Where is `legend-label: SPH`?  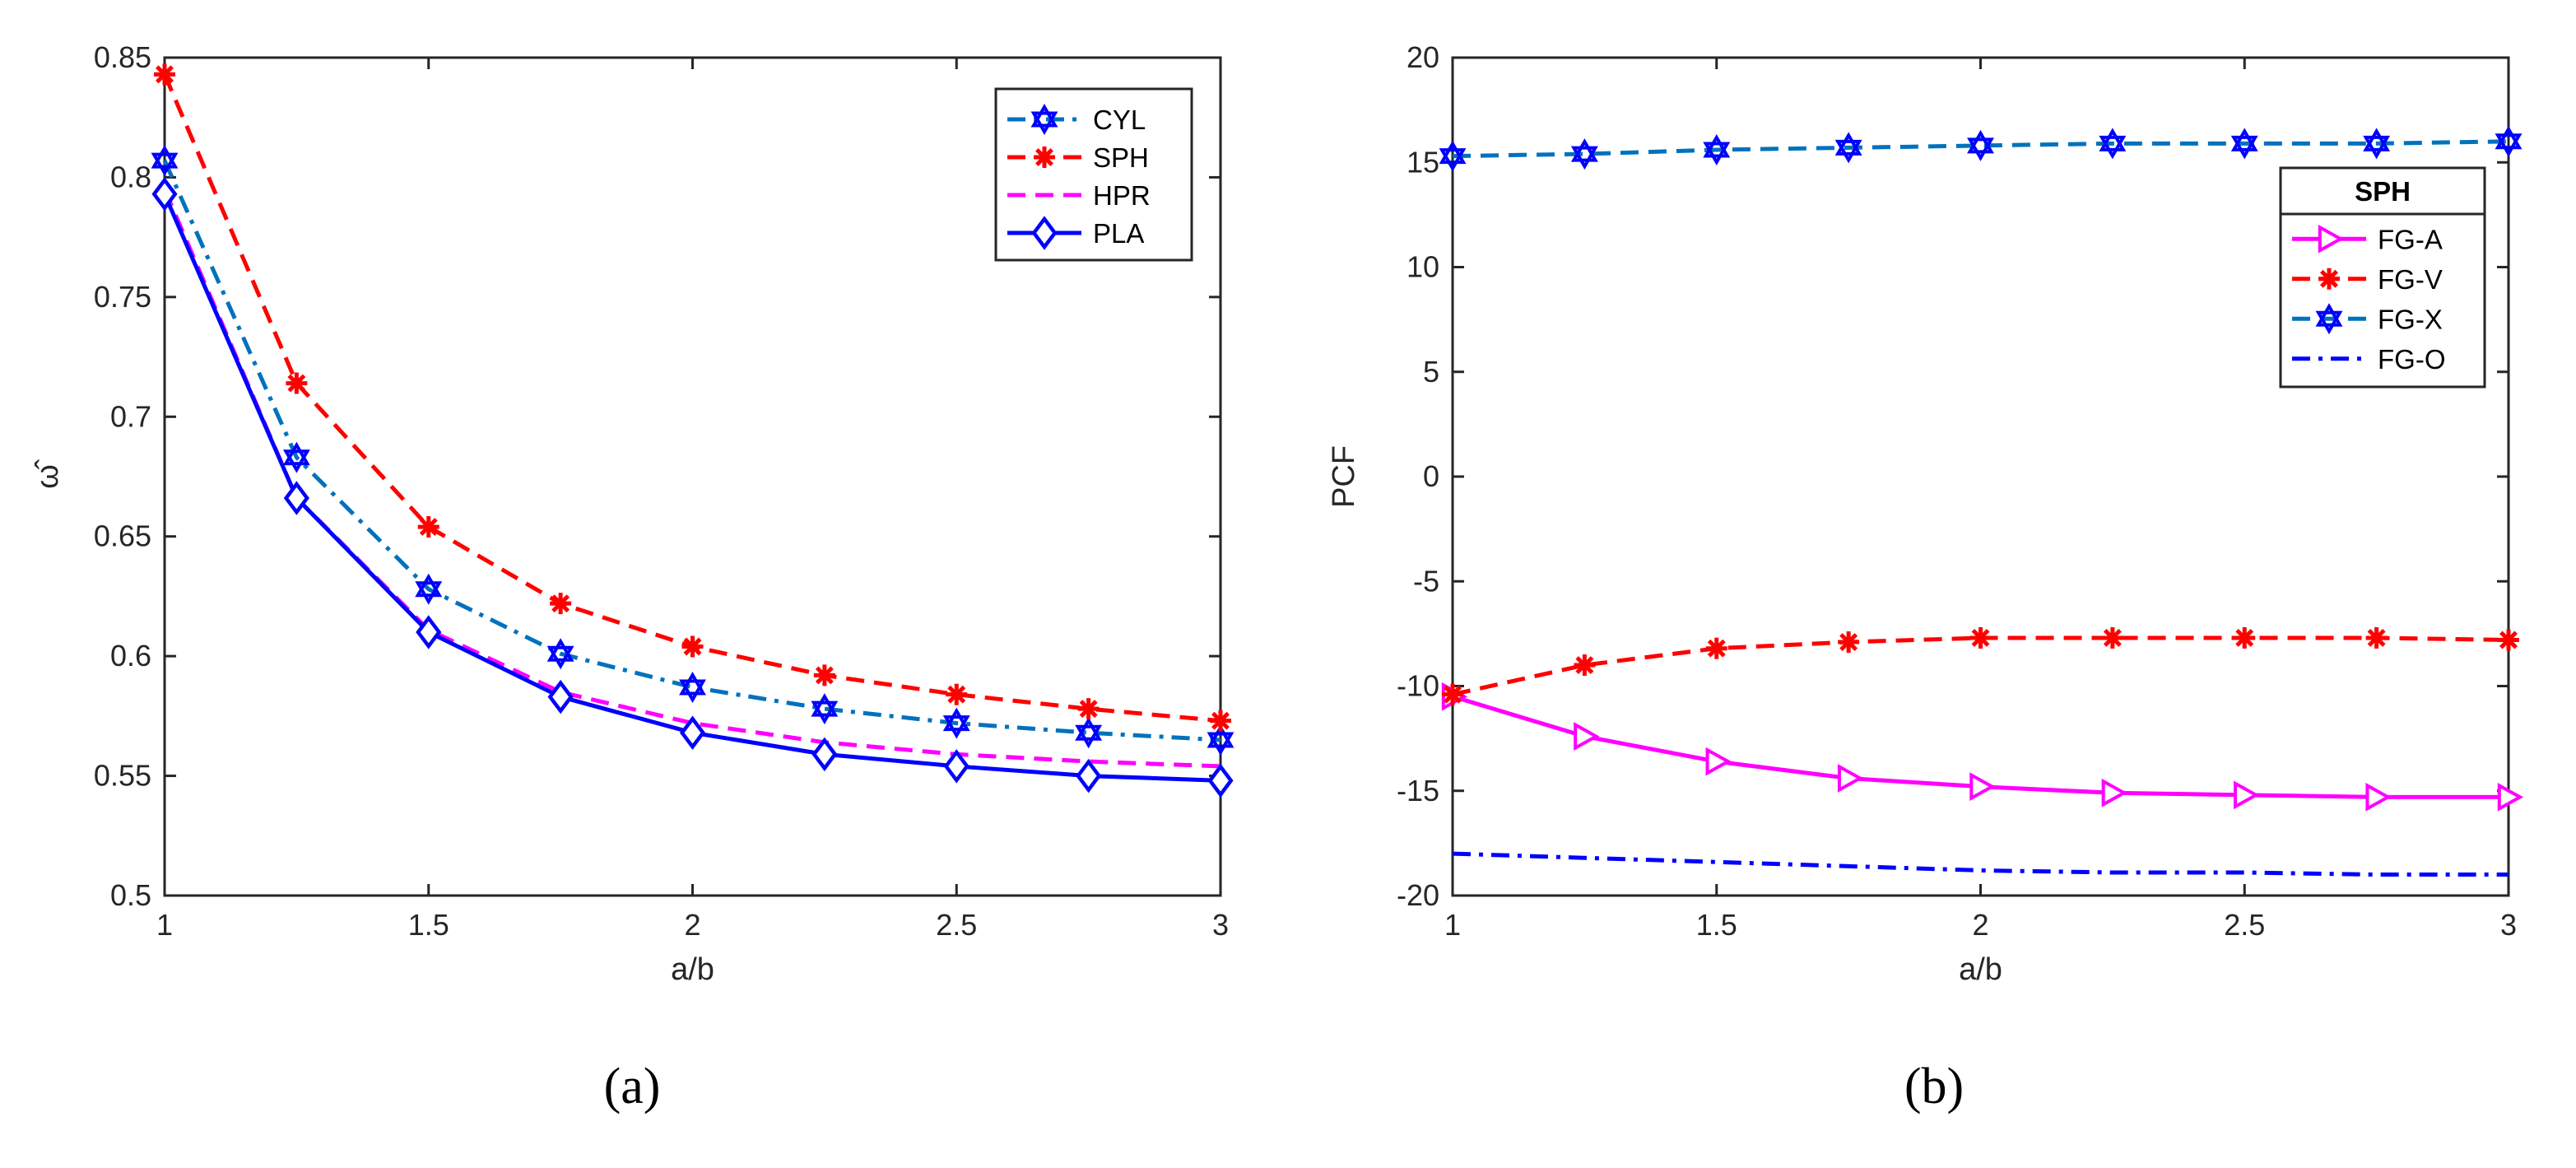
legend-label: SPH is located at coordinates (1121, 157).